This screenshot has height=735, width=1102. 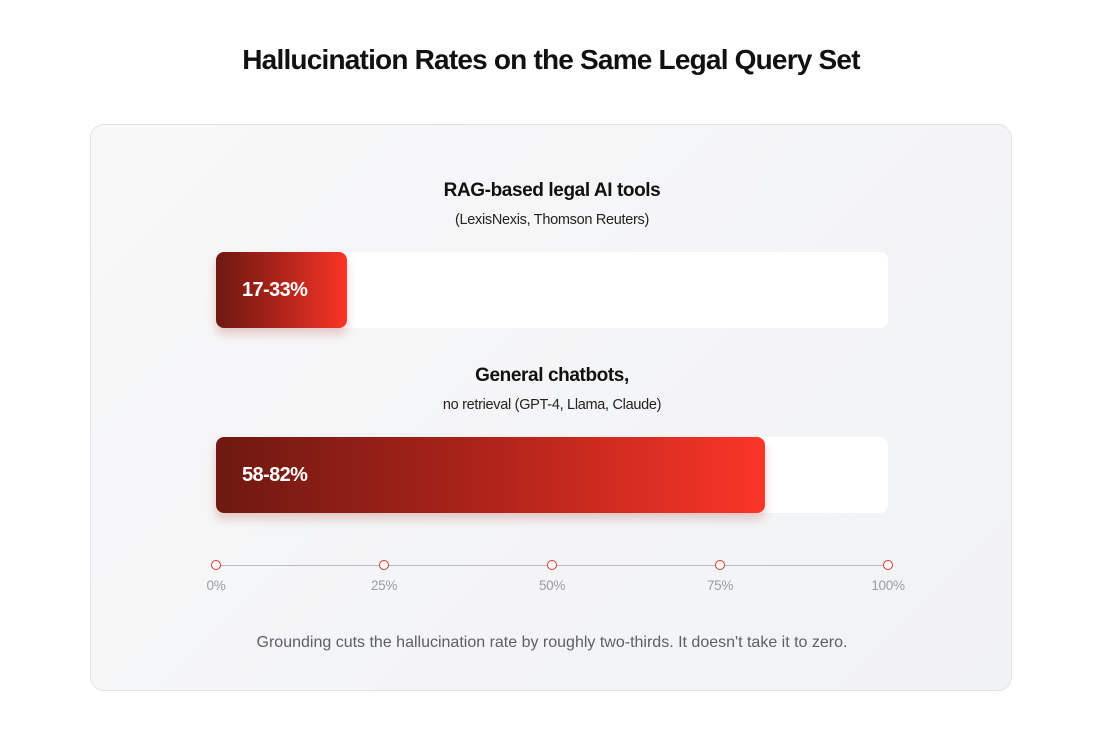 I want to click on axis-tick-label: 100%, so click(x=888, y=585).